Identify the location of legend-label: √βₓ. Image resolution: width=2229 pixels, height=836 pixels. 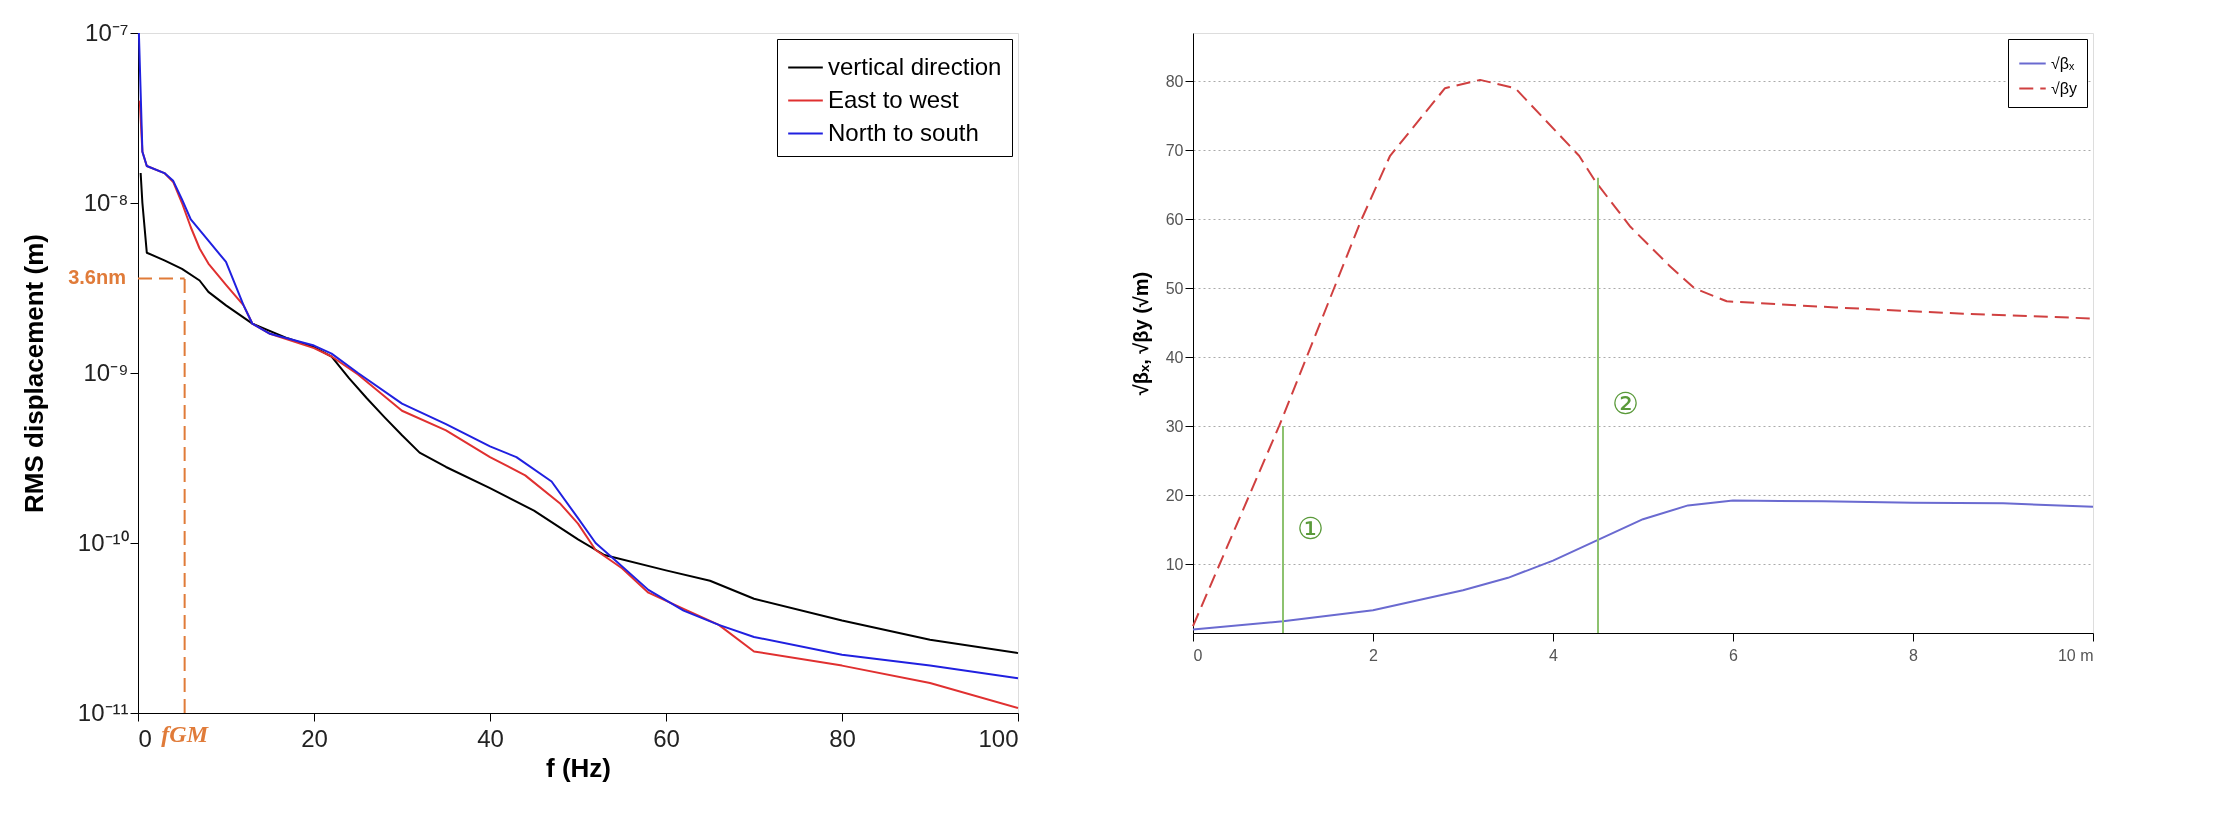
(2063, 63).